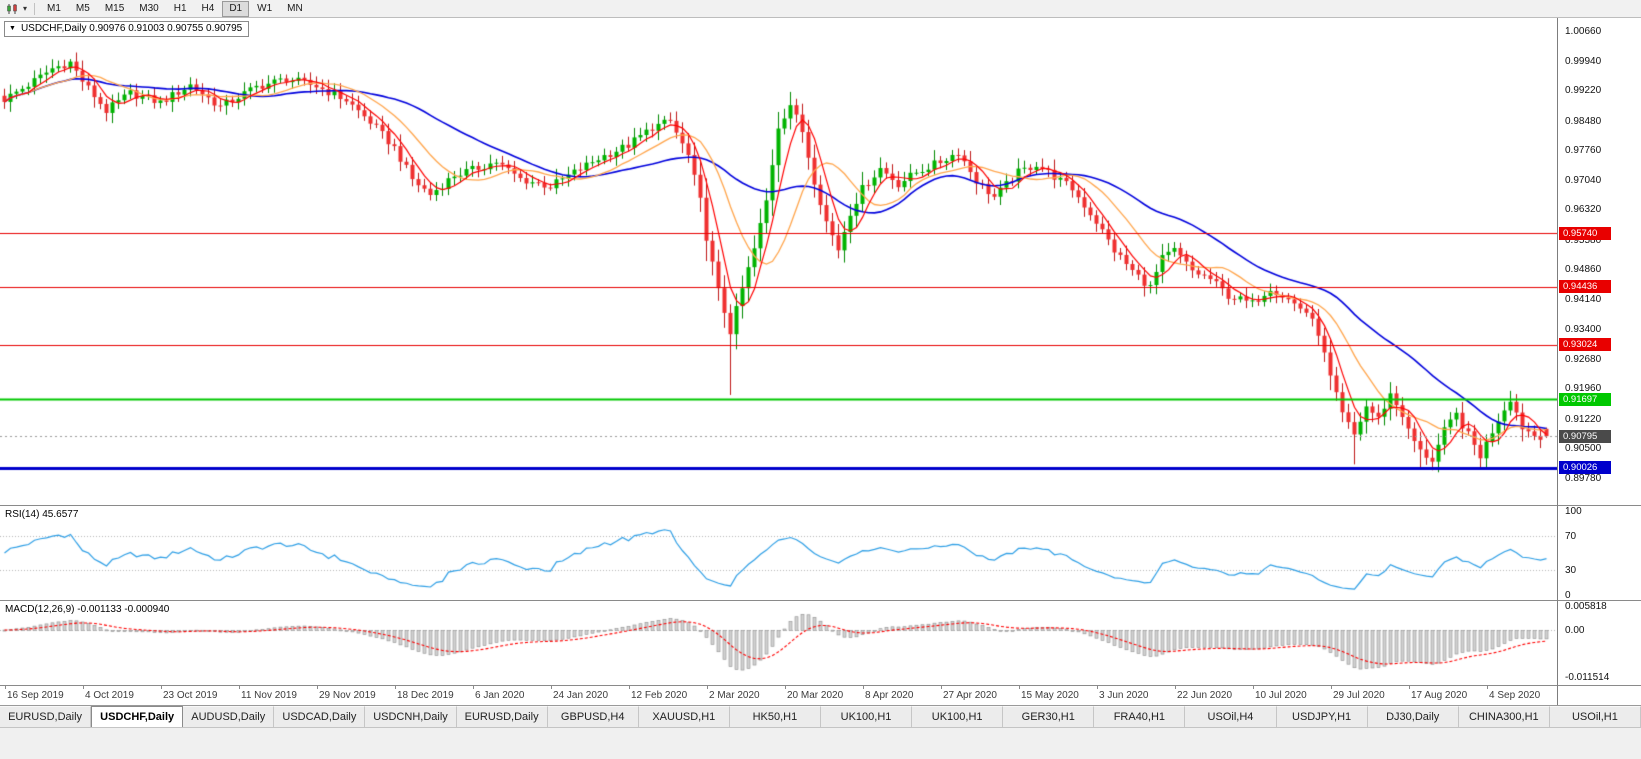 Image resolution: width=1641 pixels, height=759 pixels. Describe the element at coordinates (347, 695) in the screenshot. I see `date-axis-label: 29 Nov 2019` at that location.